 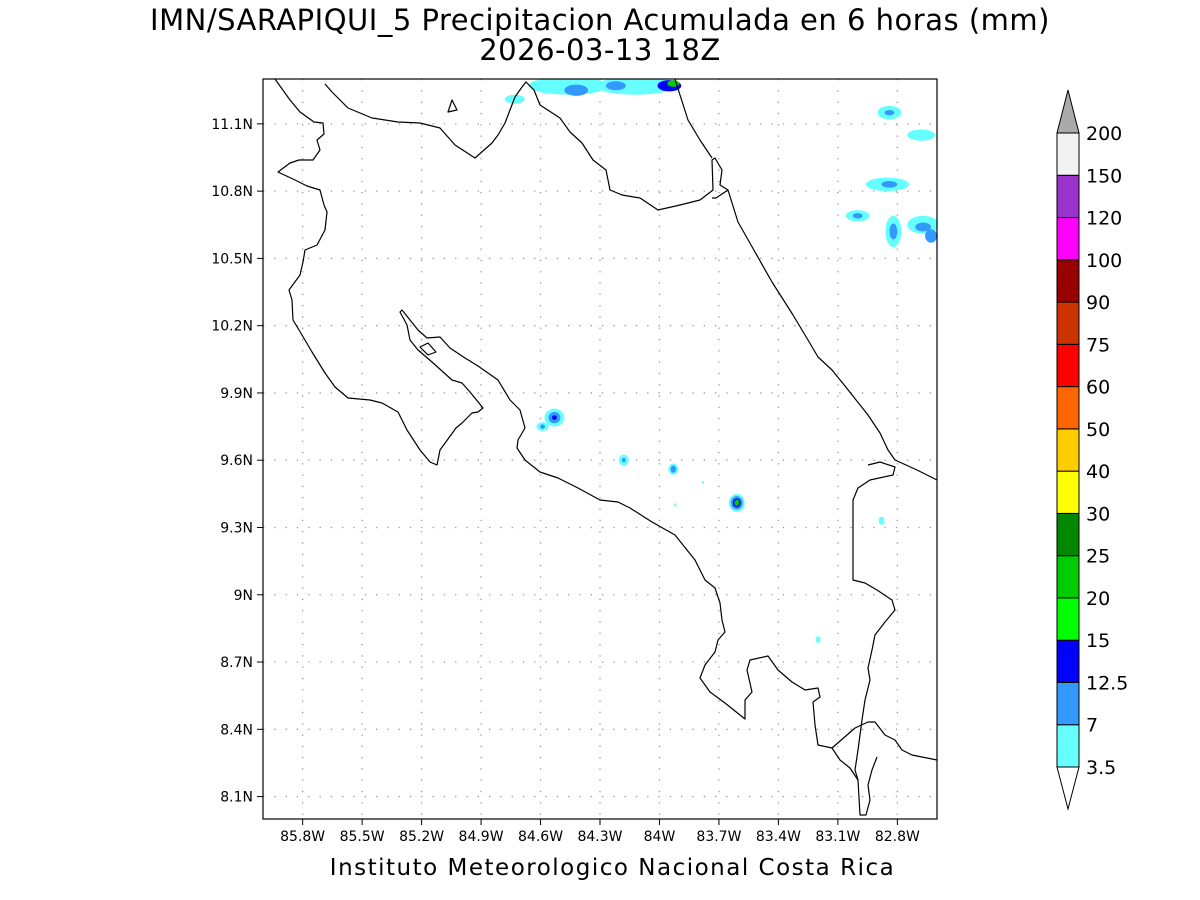 What do you see at coordinates (778, 837) in the screenshot?
I see `lon-tick-label: 83.4W` at bounding box center [778, 837].